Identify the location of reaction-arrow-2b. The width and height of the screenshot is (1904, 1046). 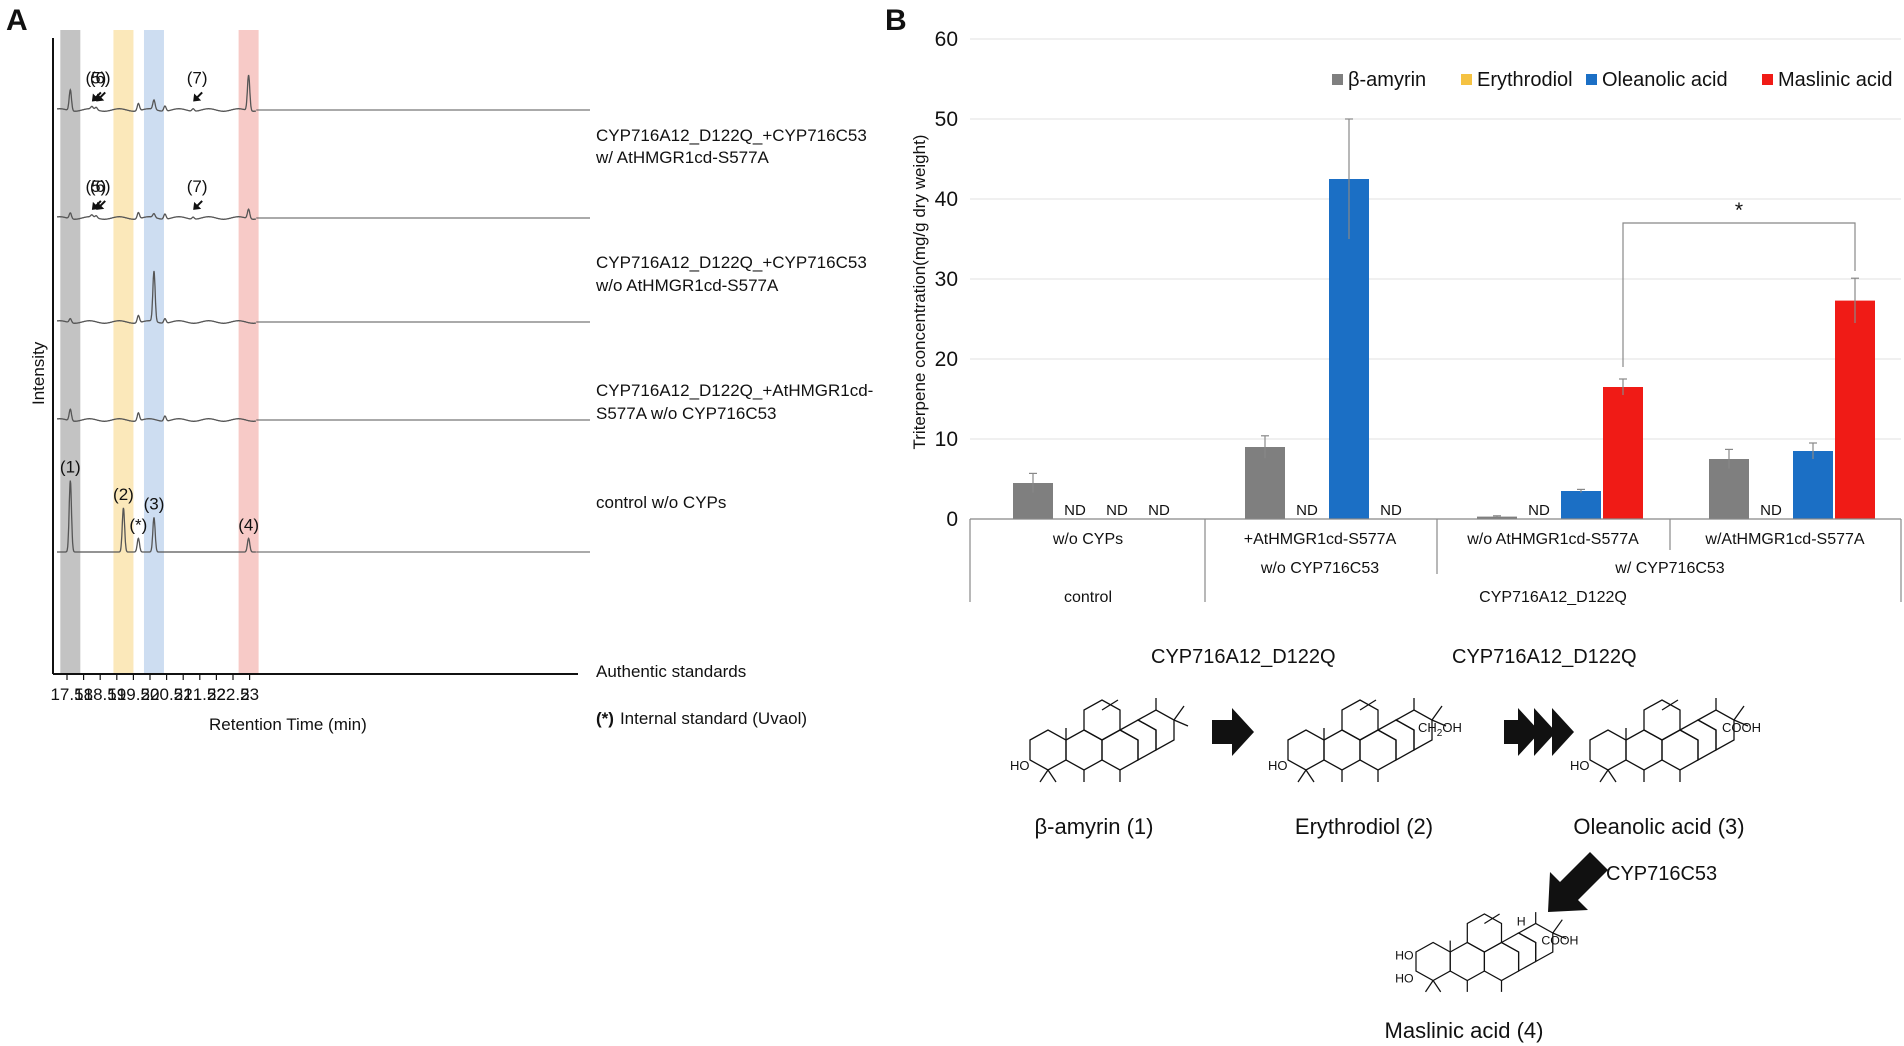
(1545, 732).